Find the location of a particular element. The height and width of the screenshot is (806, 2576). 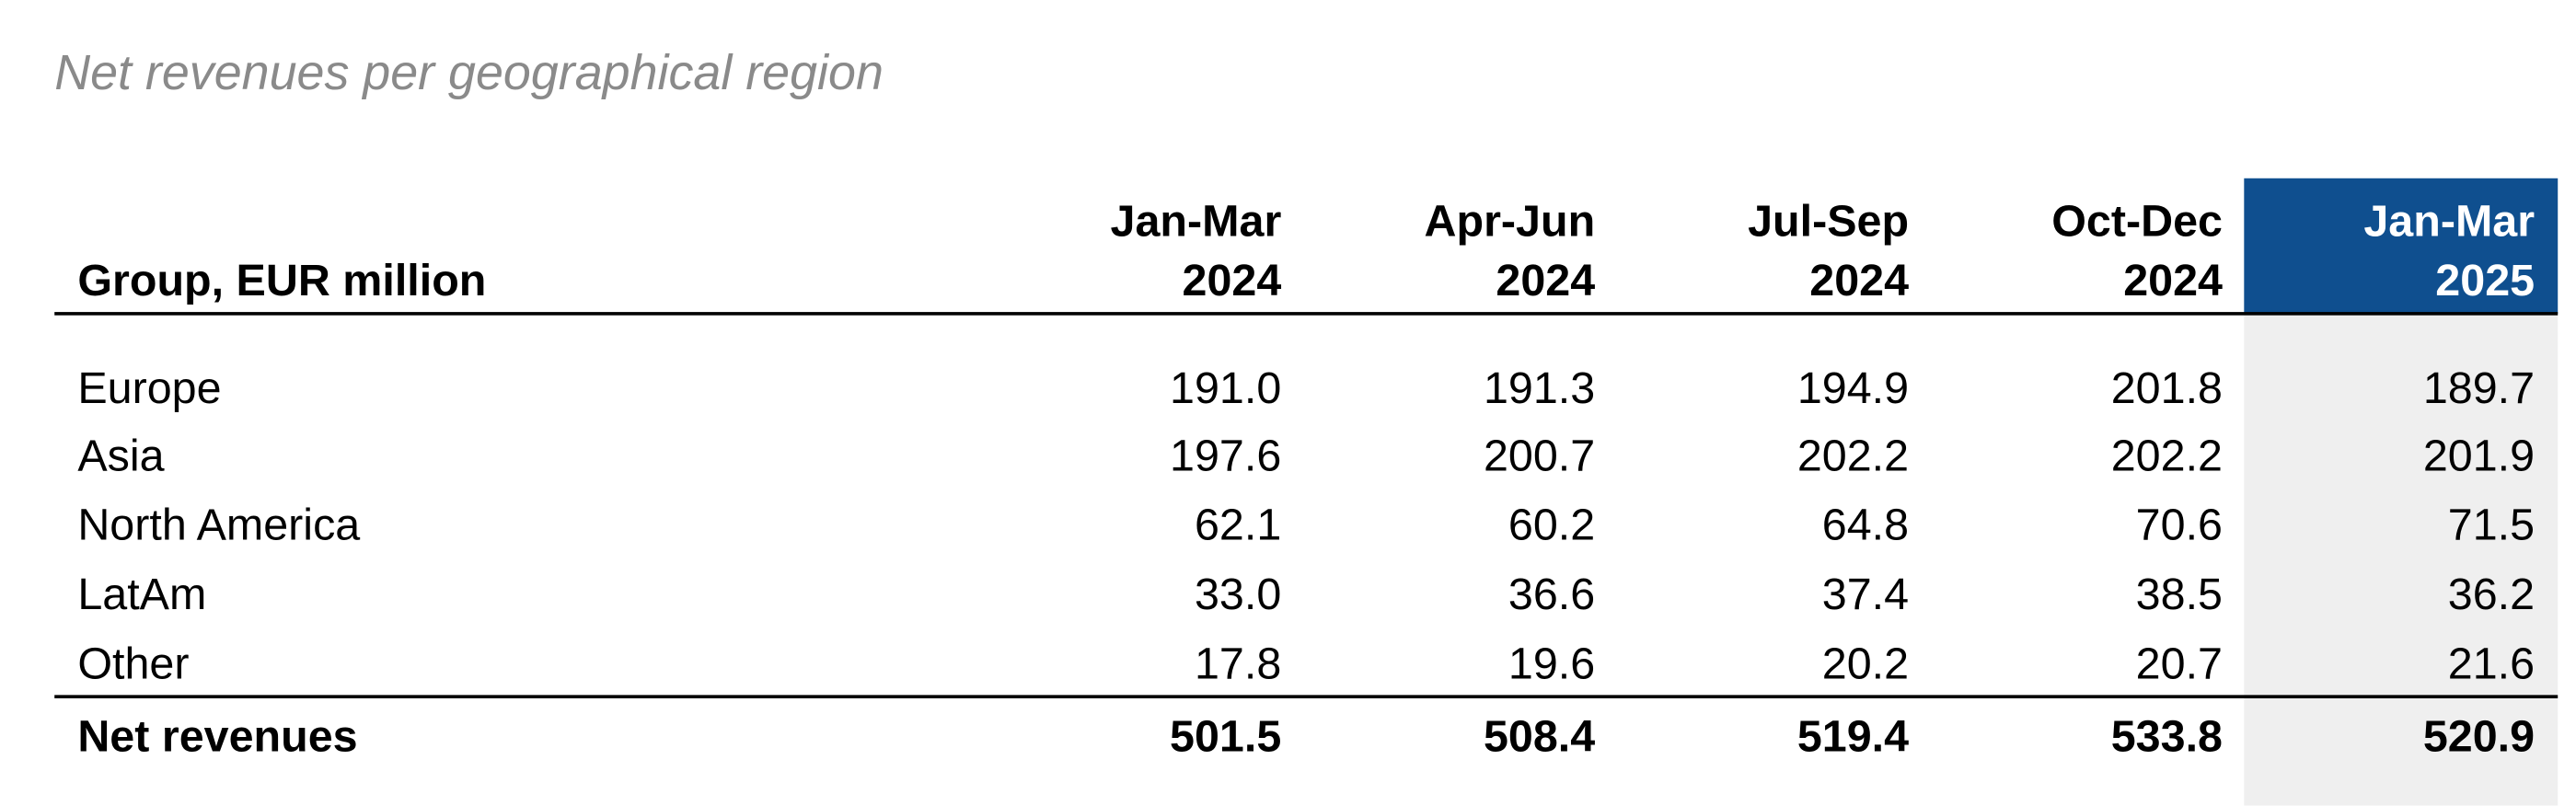

cell-value: 64.8 is located at coordinates (1865, 525).